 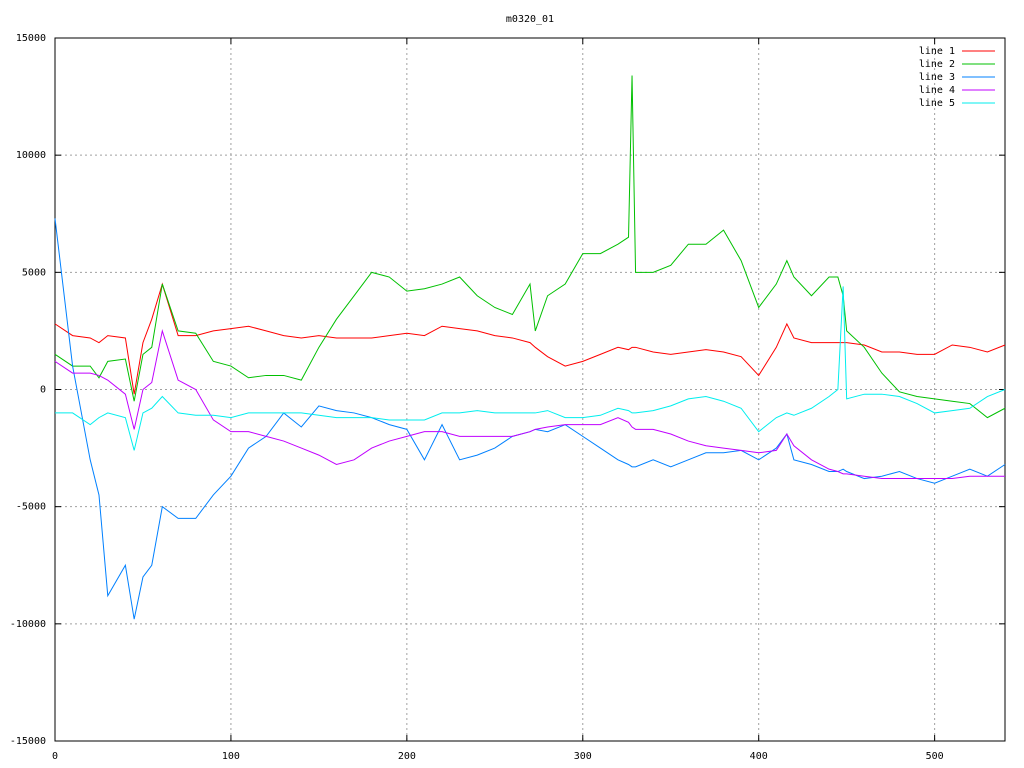 I want to click on legend-label: line 4, so click(x=937, y=90).